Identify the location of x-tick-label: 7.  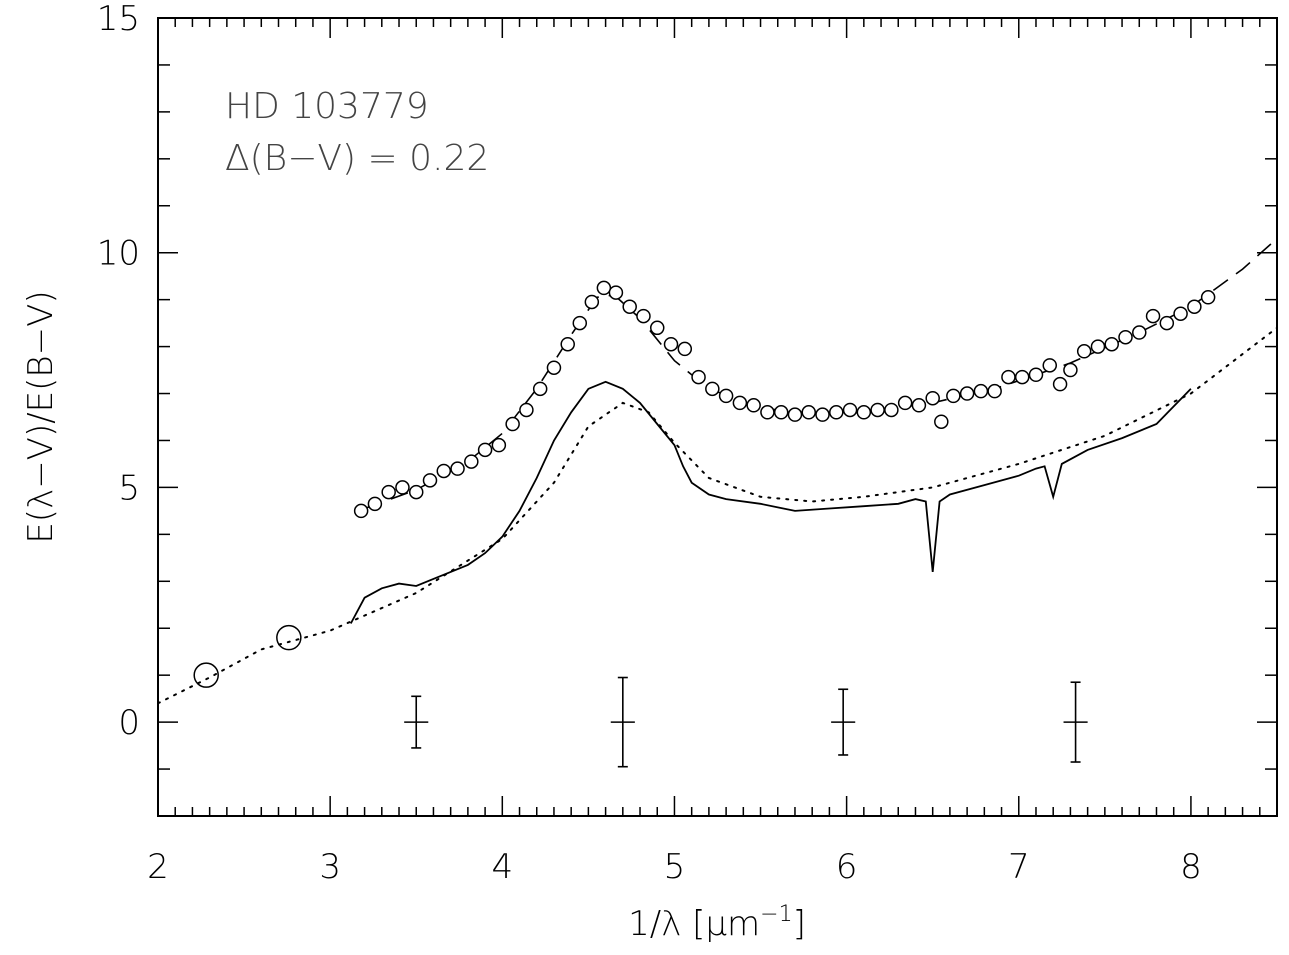
(1019, 867).